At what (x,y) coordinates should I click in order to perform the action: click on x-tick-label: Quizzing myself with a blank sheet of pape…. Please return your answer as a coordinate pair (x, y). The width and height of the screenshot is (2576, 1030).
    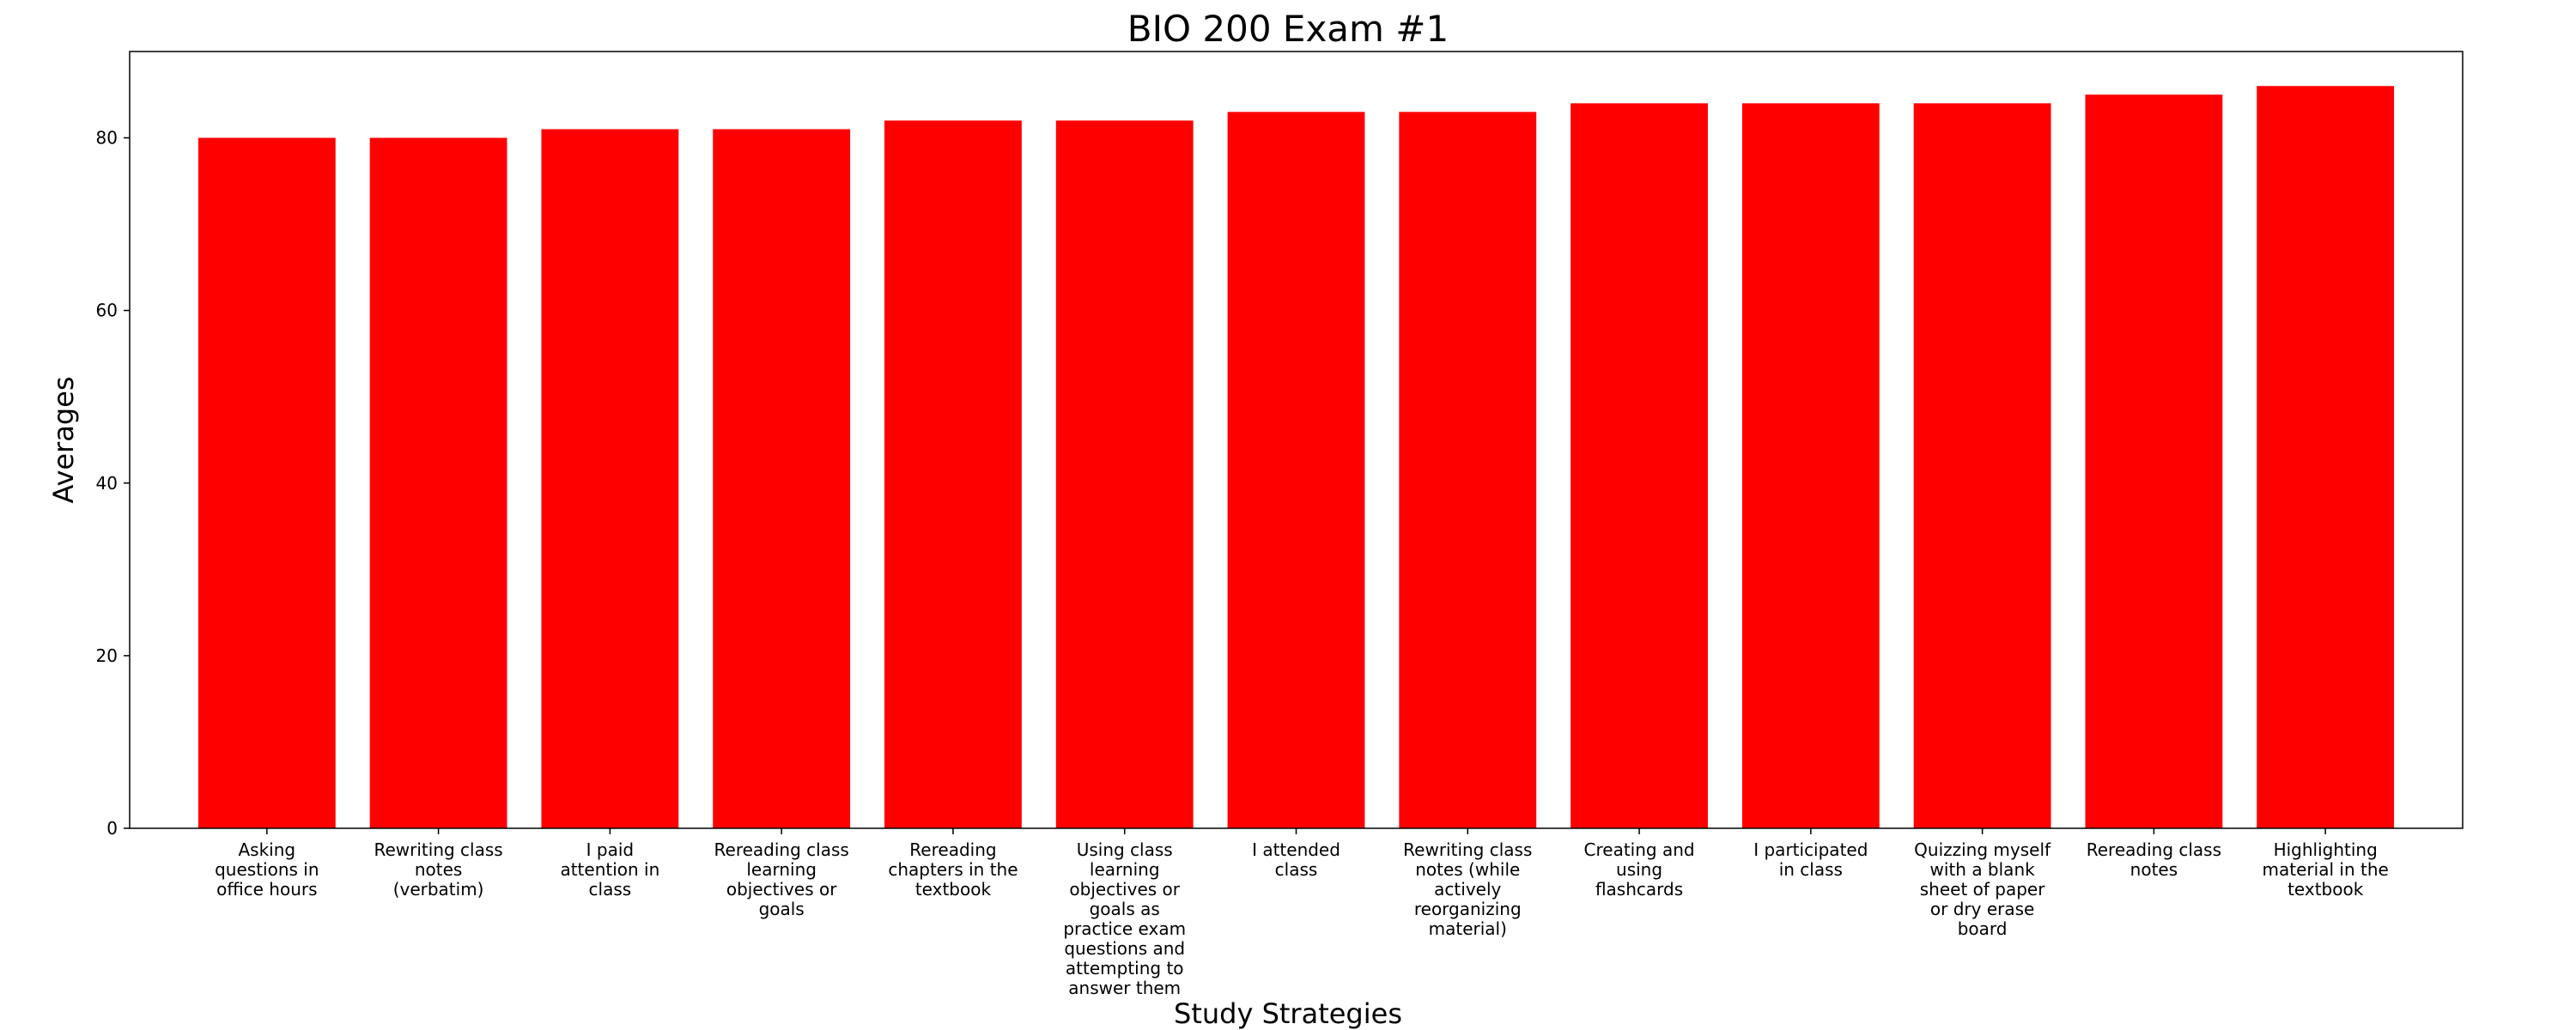
    Looking at the image, I should click on (1982, 889).